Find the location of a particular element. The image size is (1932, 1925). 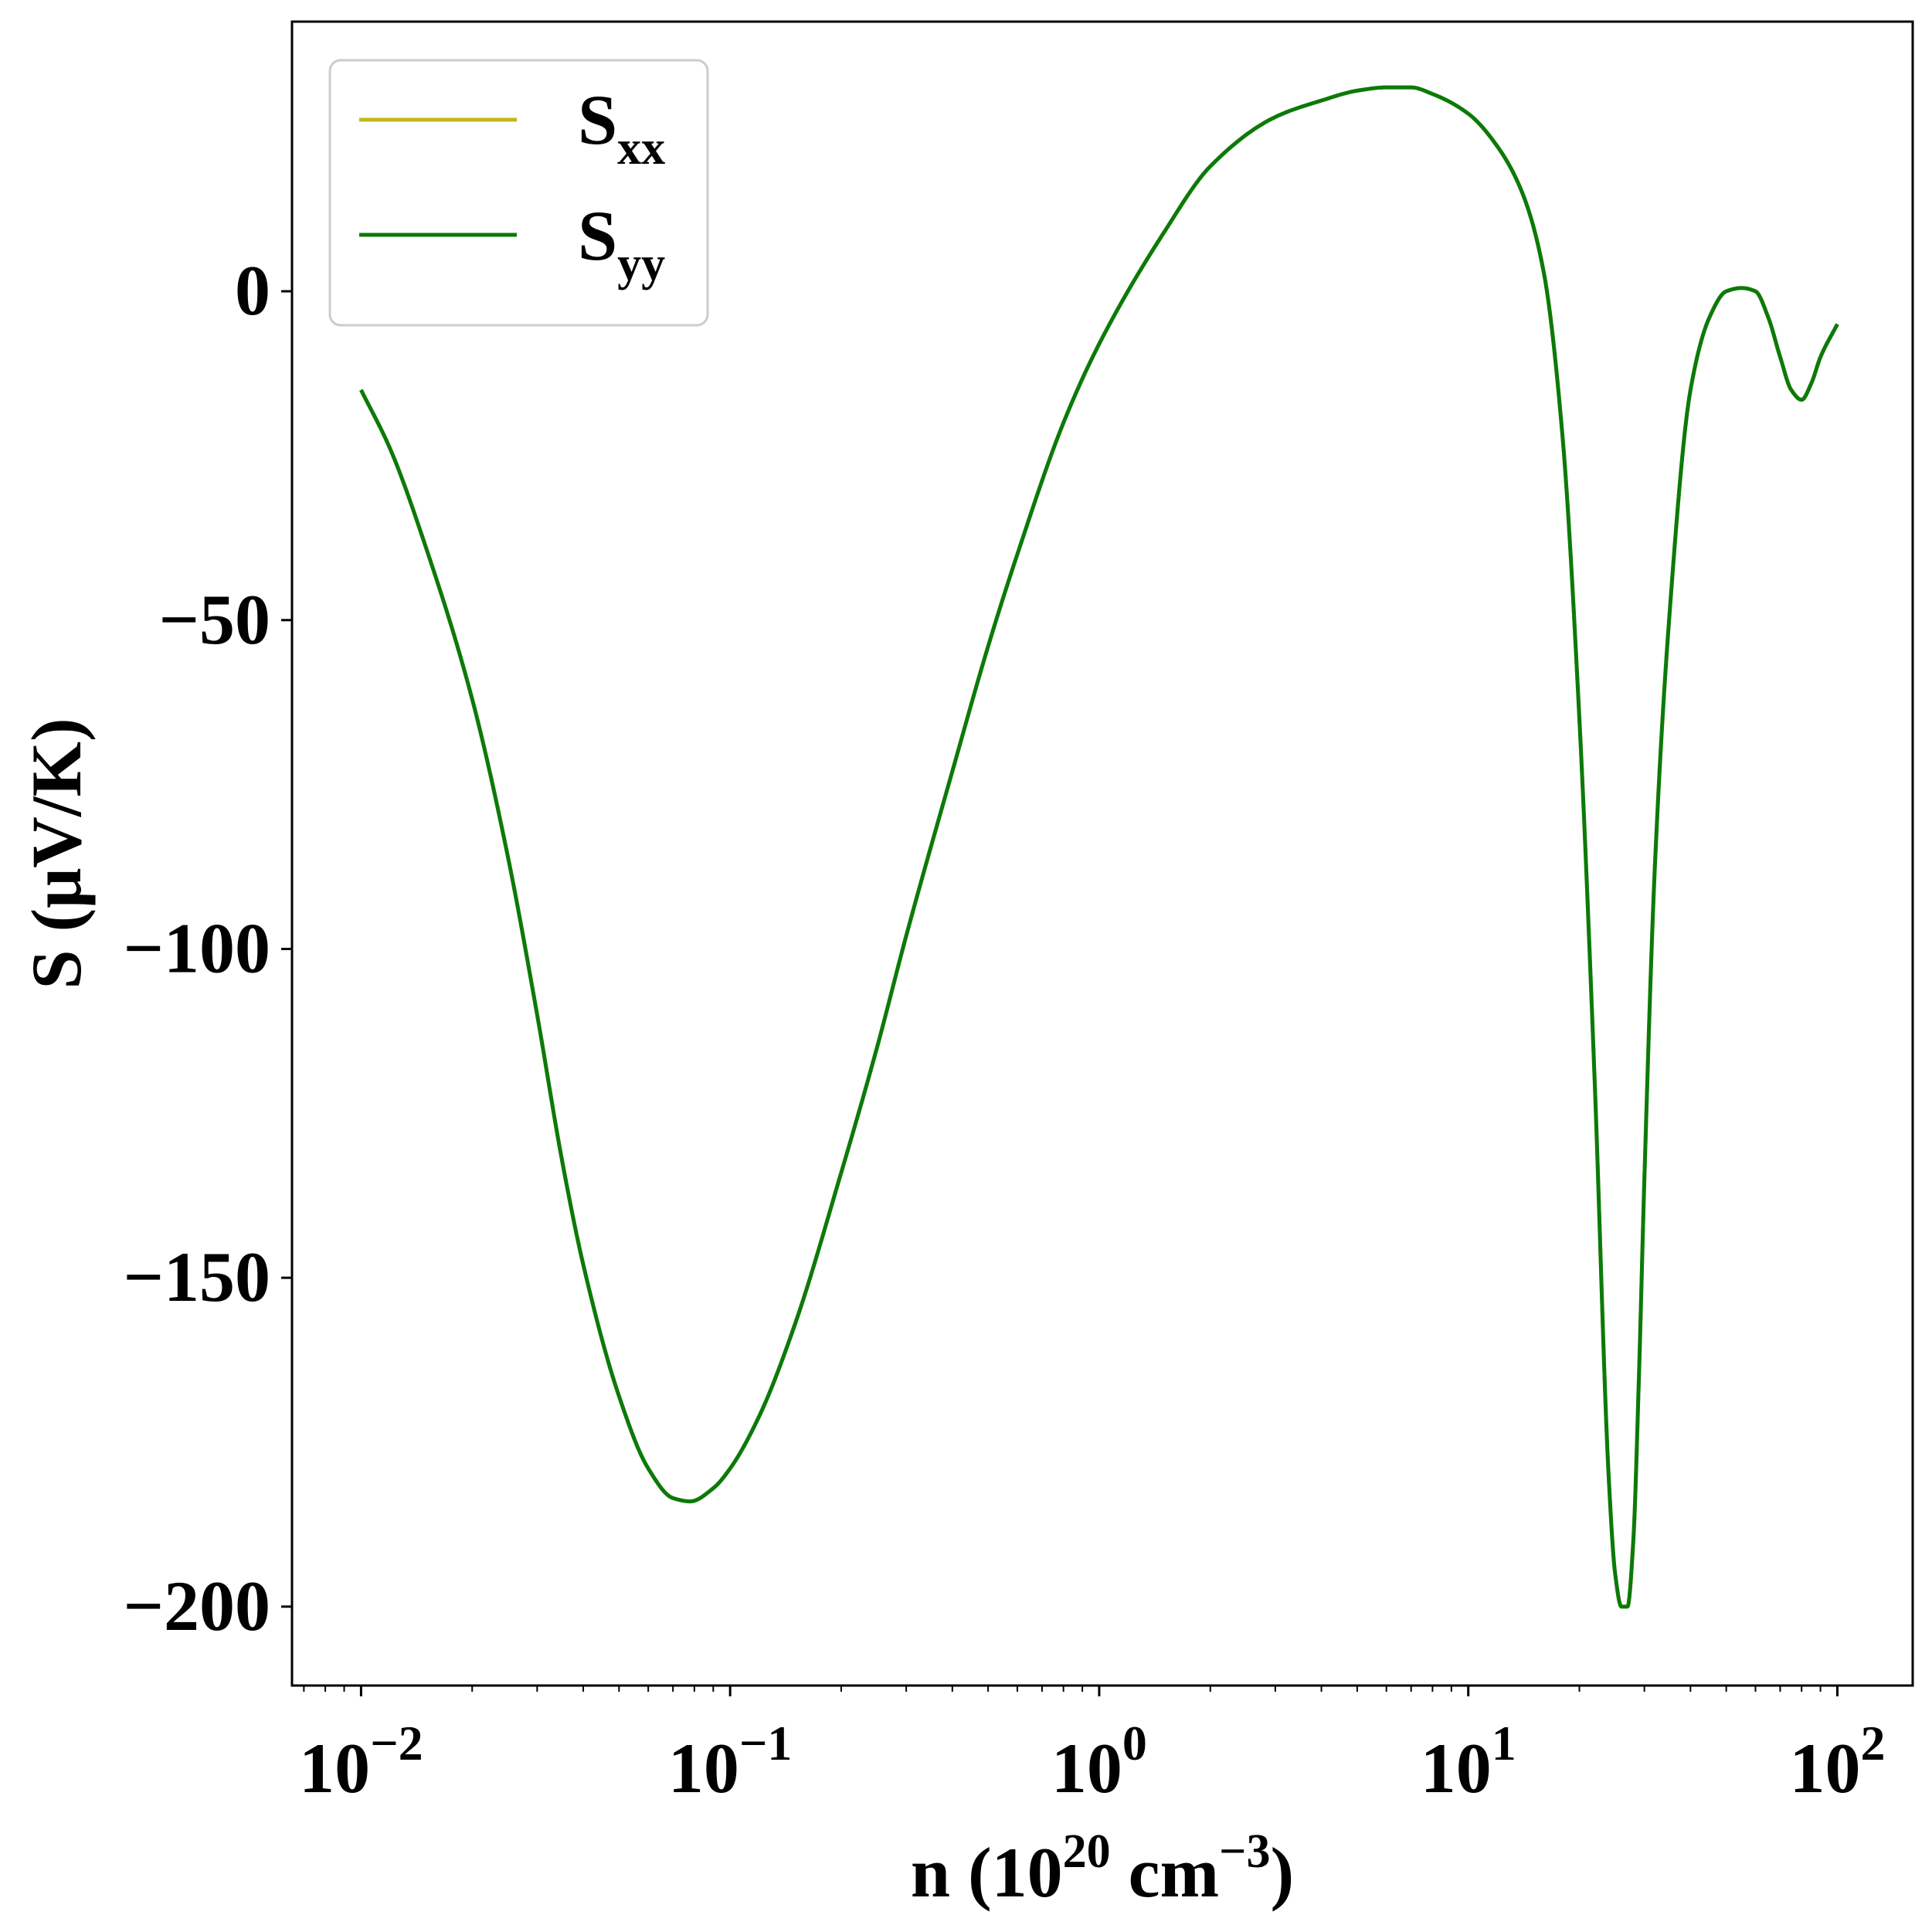

x-tick-label: 10¹ is located at coordinates (1469, 1762).